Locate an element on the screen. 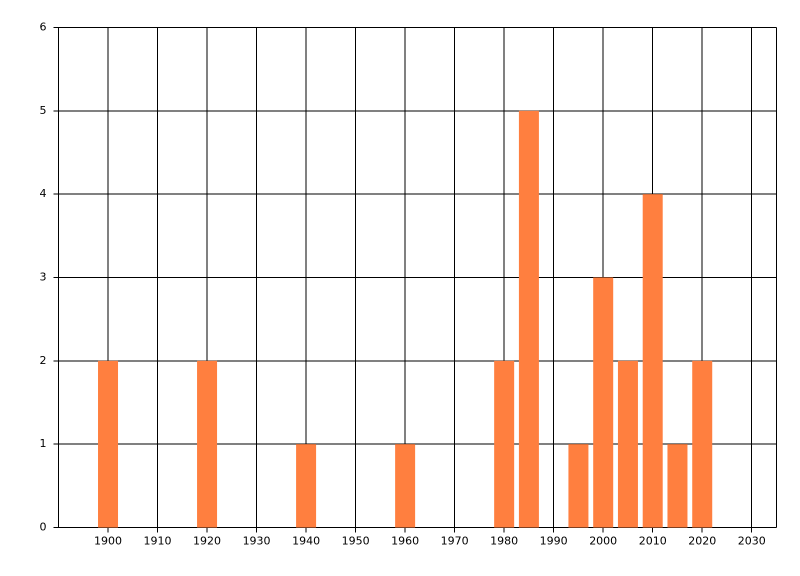 This screenshot has width=800, height=576. x-tick-label: 2000 is located at coordinates (603, 541).